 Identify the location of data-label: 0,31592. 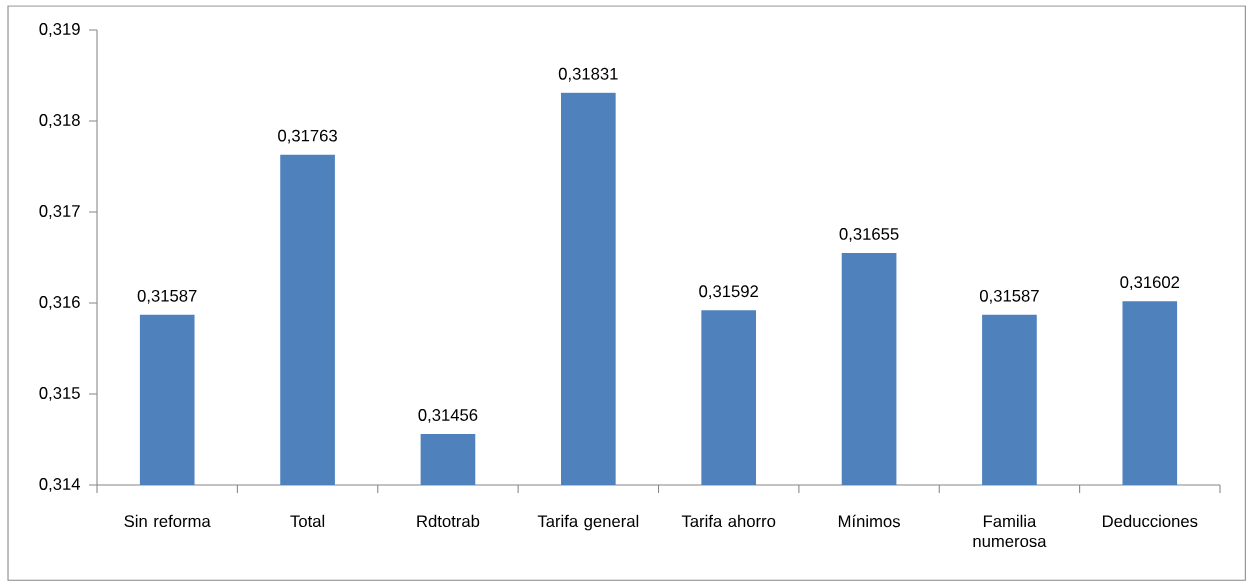
(728, 292).